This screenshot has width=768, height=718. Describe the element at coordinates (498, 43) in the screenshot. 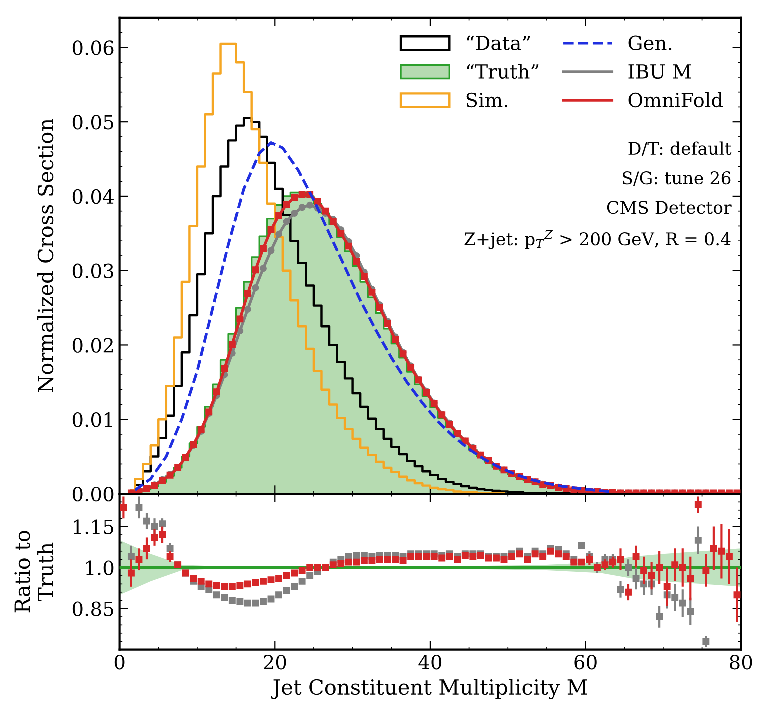

I see `legend-label: “Data”` at that location.